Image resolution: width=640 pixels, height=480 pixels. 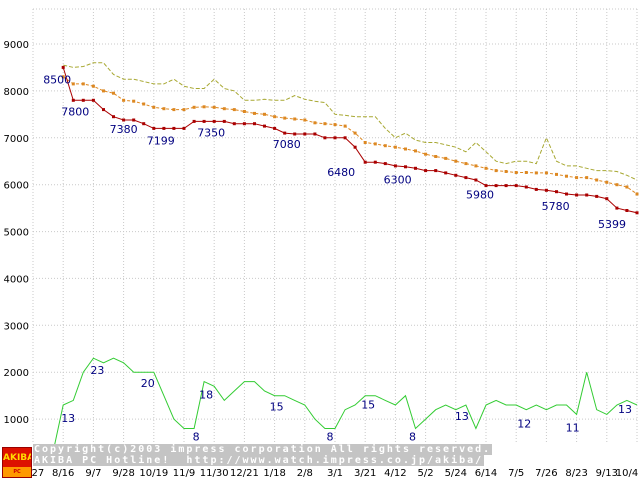 What do you see at coordinates (573, 427) in the screenshot?
I see `point-label: 11` at bounding box center [573, 427].